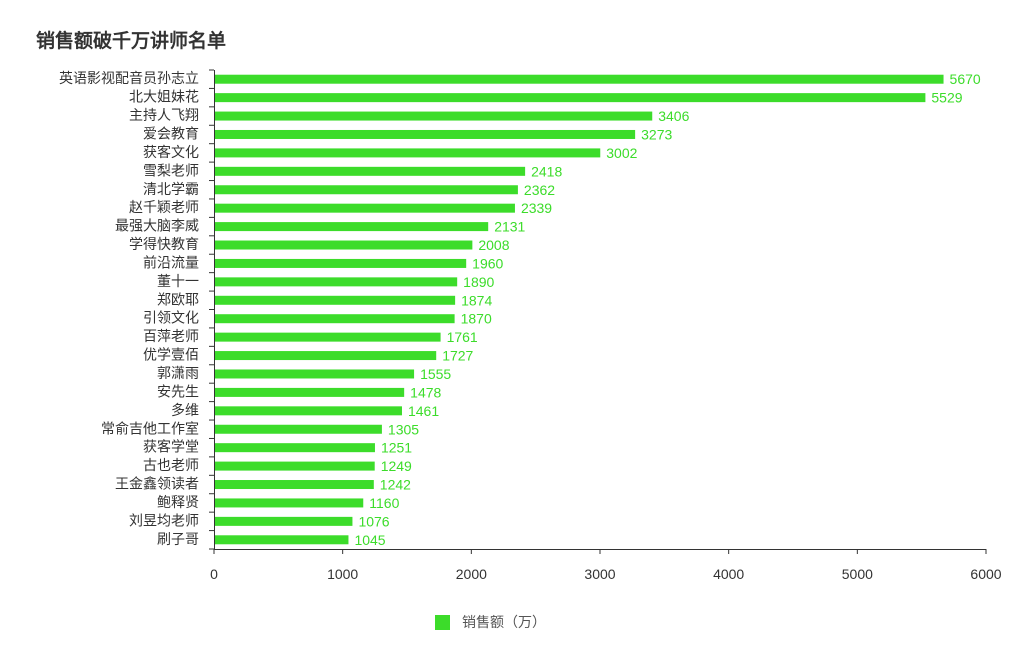 This screenshot has width=1021, height=665. What do you see at coordinates (171, 319) in the screenshot?
I see `category-label: 引领文化` at bounding box center [171, 319].